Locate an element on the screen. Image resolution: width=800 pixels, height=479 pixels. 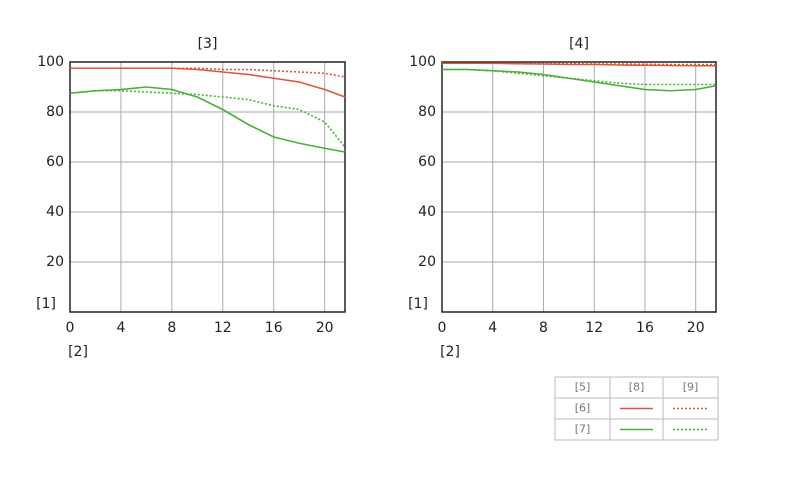
legend-header: [8] is located at coordinates (637, 387).